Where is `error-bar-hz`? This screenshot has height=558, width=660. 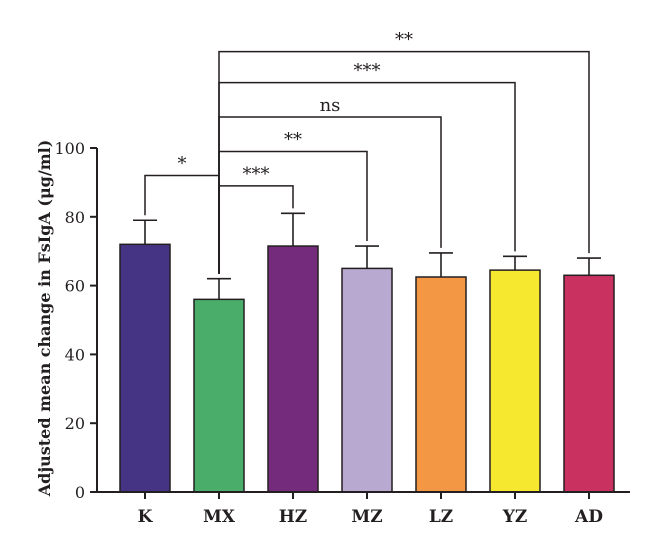
error-bar-hz is located at coordinates (293, 229).